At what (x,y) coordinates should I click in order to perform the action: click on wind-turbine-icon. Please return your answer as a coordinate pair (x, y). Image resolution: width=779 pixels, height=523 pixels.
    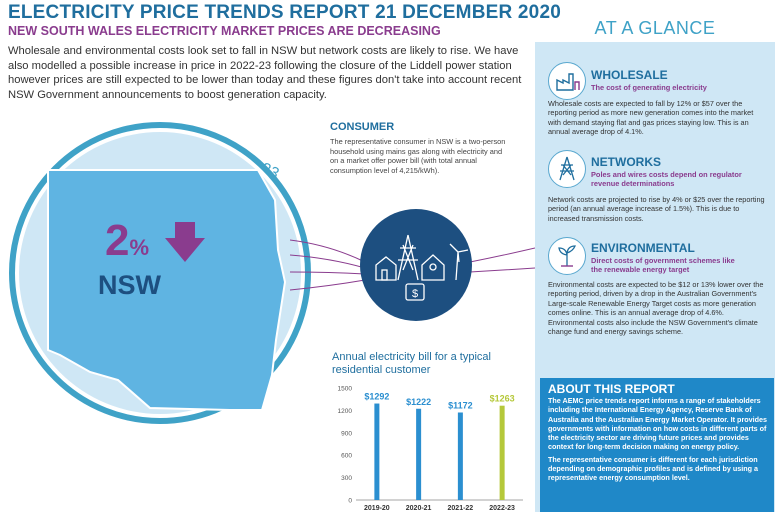
    Looking at the image, I should click on (459, 262).